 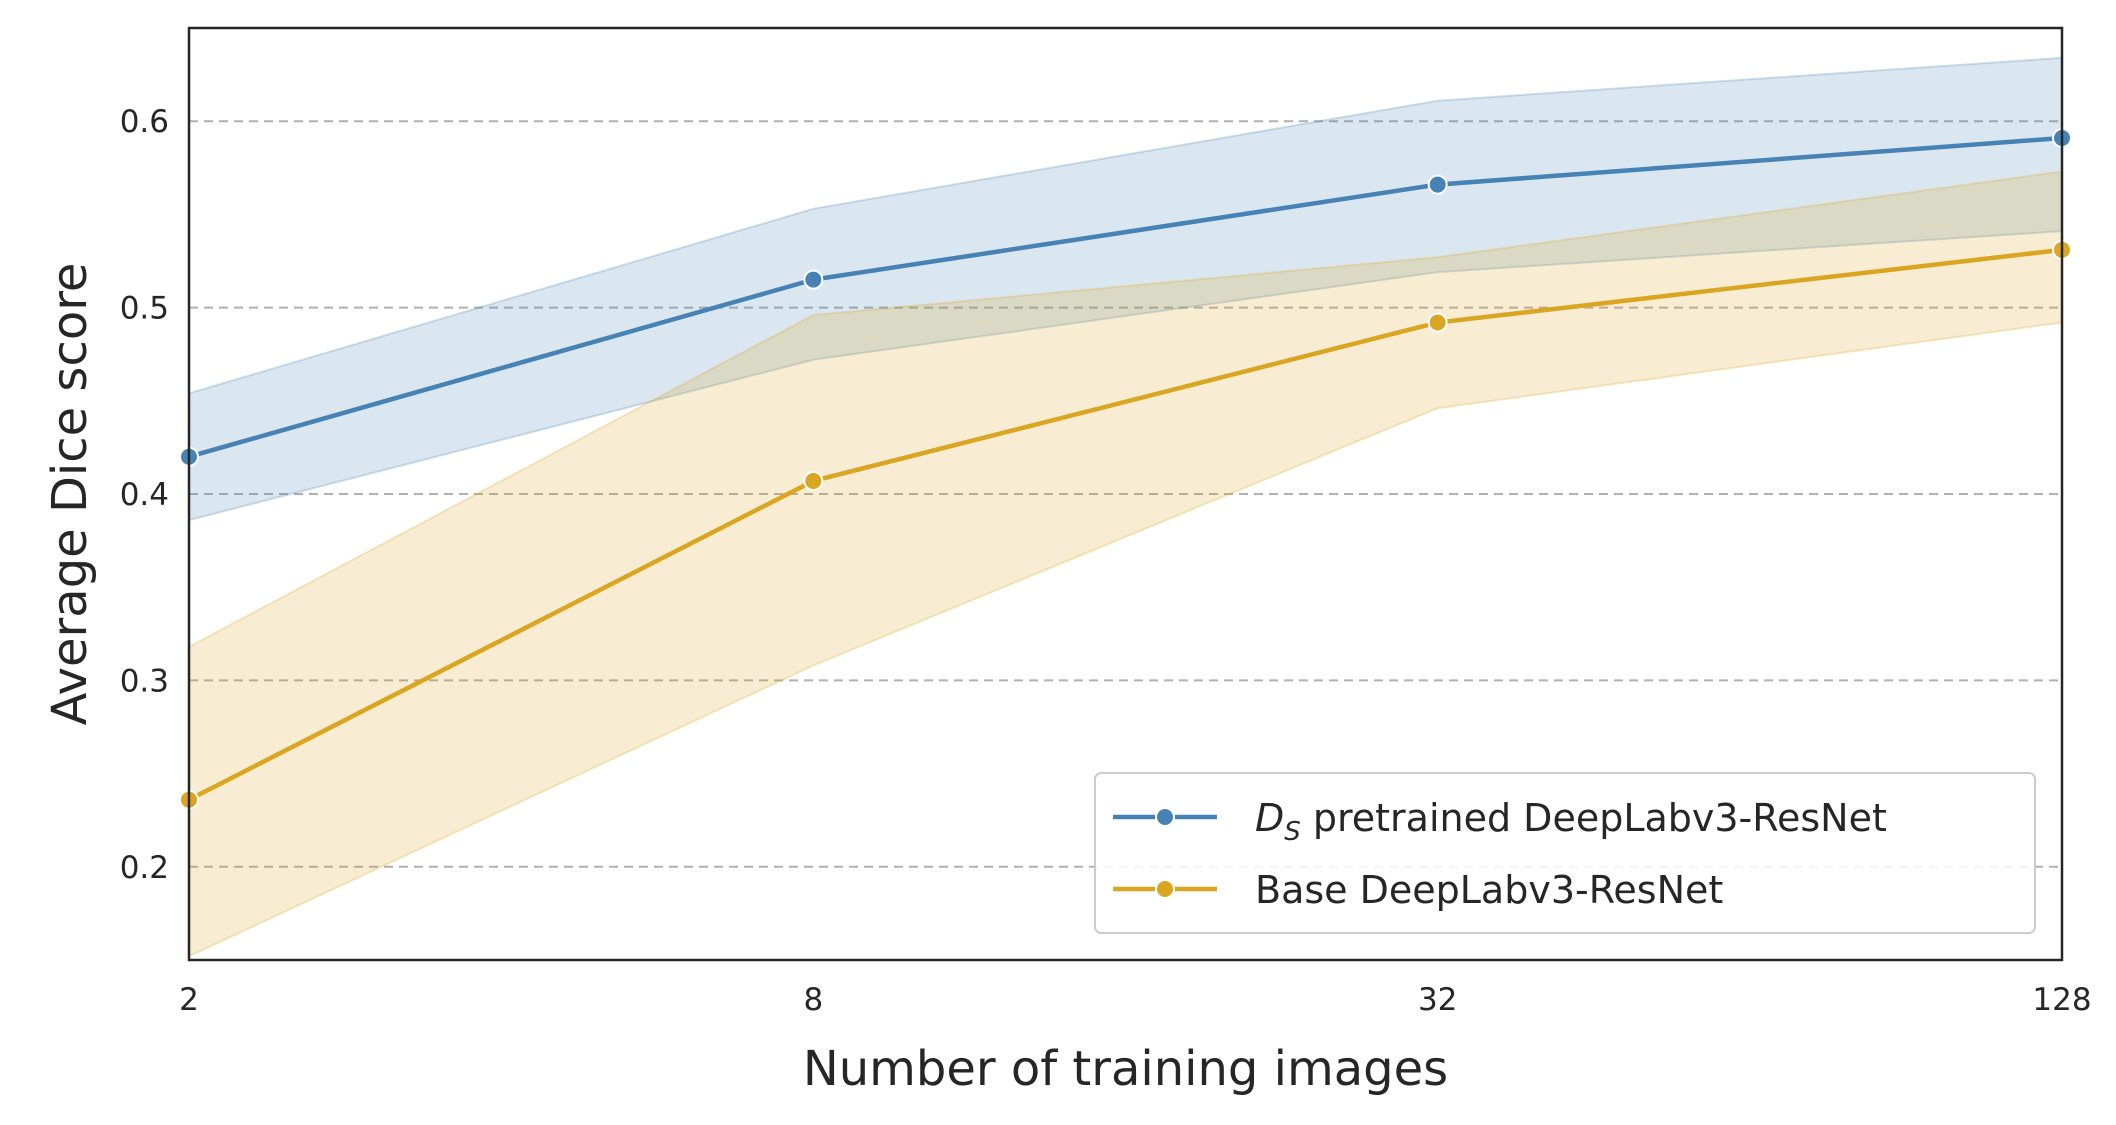 What do you see at coordinates (1571, 821) in the screenshot?
I see `legend-label: DS pretrained DeepLabv3-ResNet` at bounding box center [1571, 821].